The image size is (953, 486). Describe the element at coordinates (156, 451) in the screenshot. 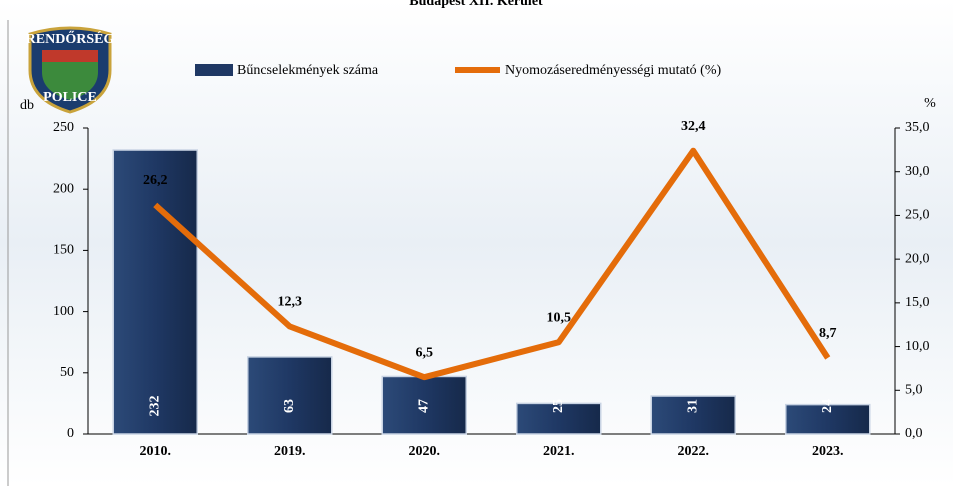

I see `x-tick-label: 2010.` at that location.